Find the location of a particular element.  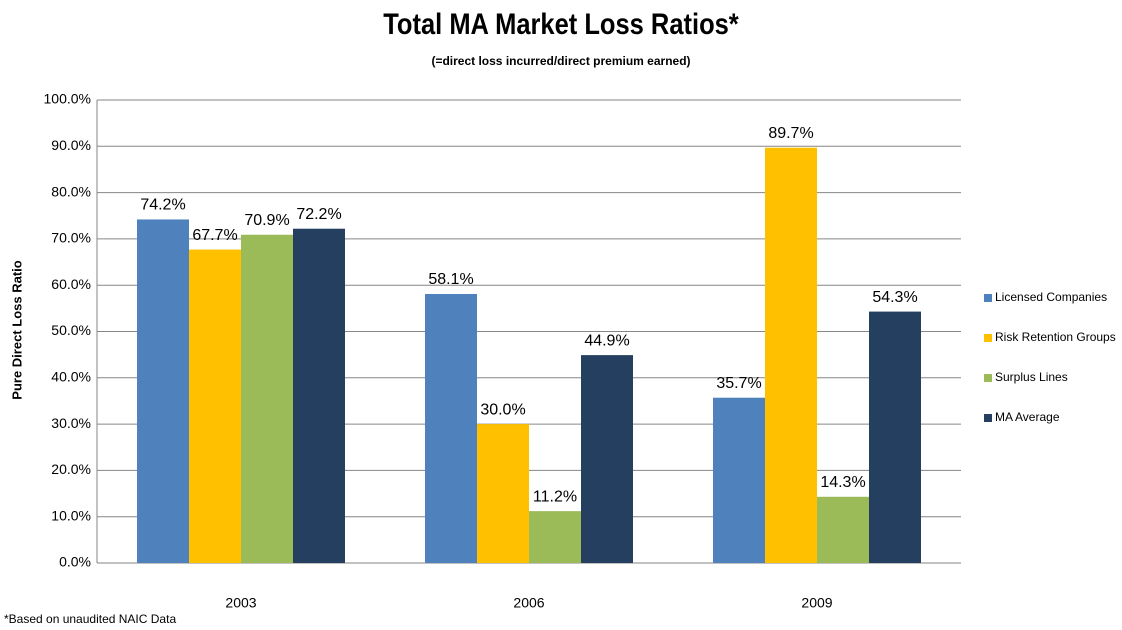

value-label: 44.9% is located at coordinates (606, 340).